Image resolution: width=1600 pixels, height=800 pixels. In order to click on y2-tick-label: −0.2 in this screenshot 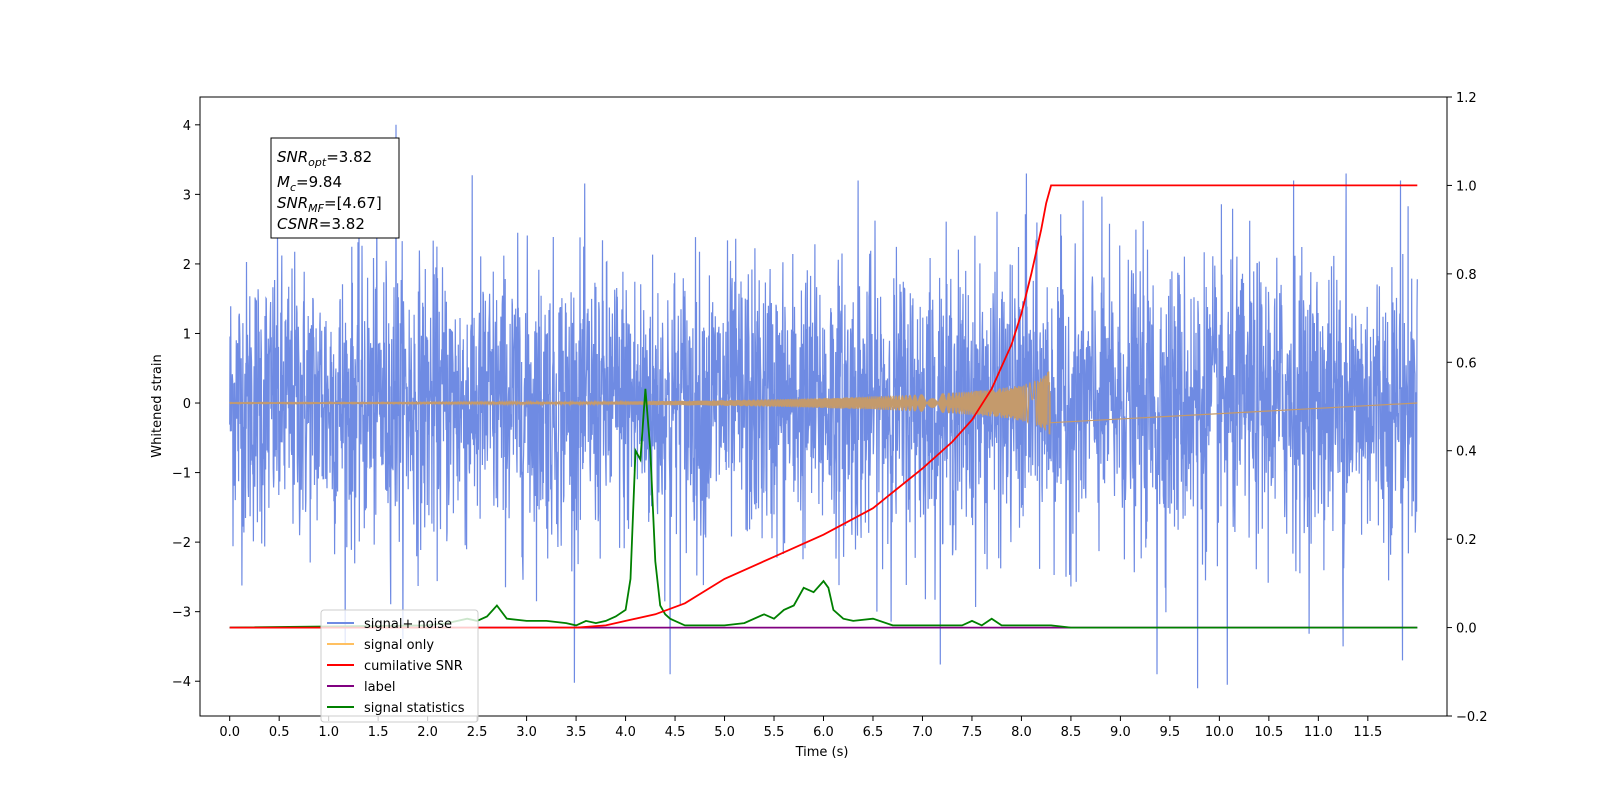, I will do `click(1472, 717)`.